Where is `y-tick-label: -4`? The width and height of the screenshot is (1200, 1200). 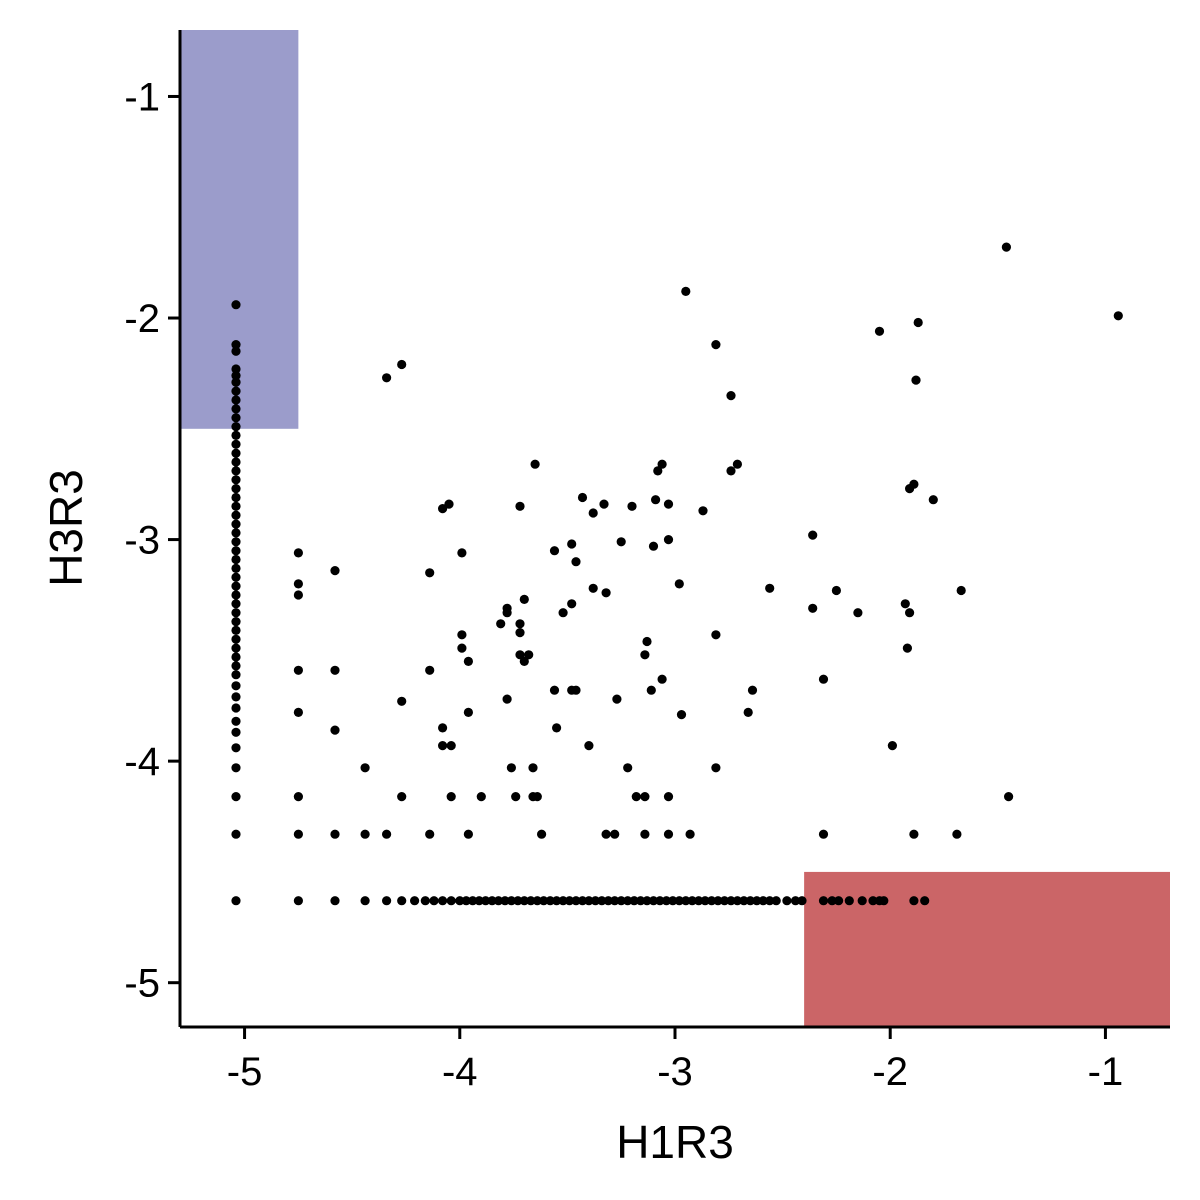 y-tick-label: -4 is located at coordinates (142, 762).